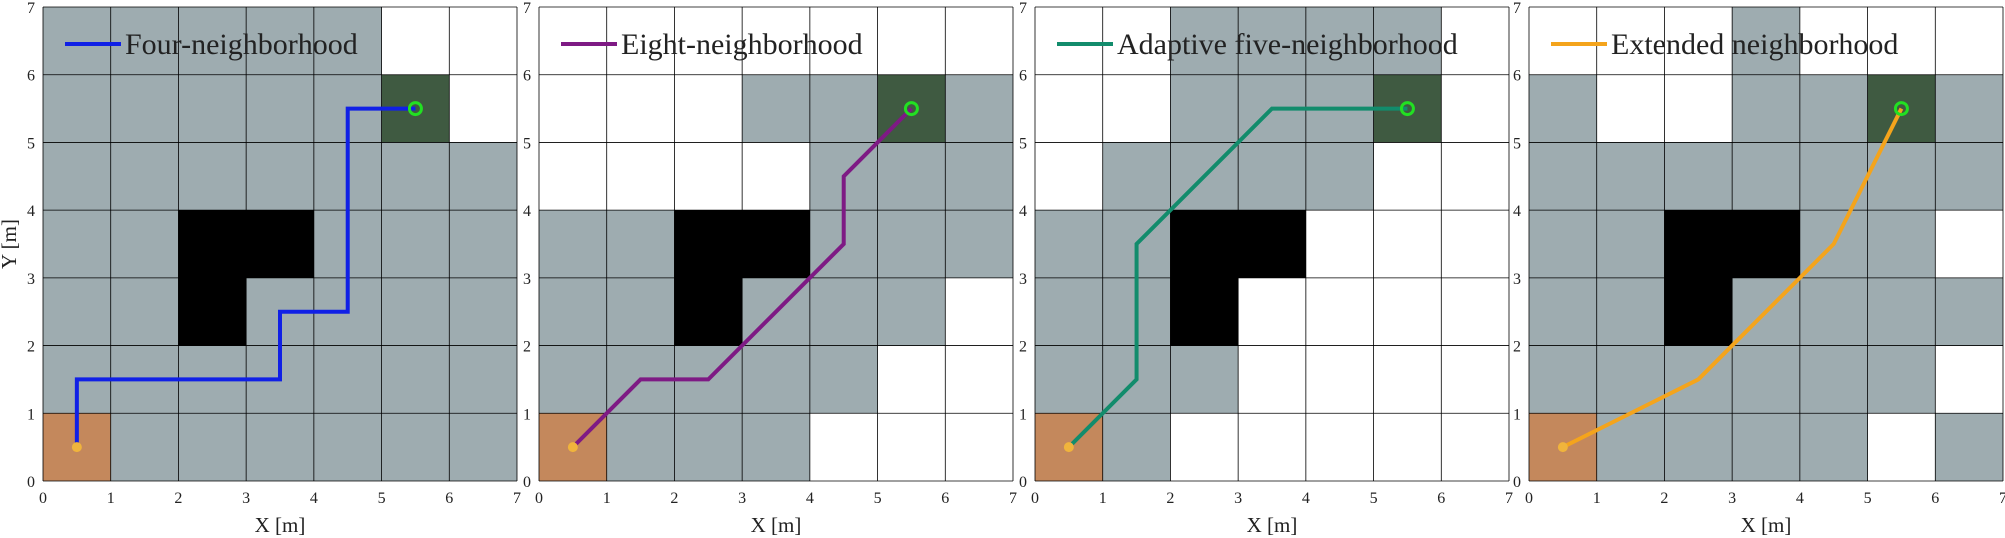  What do you see at coordinates (1287, 44) in the screenshot?
I see `legend-label: Adaptive five-neighborhood` at bounding box center [1287, 44].